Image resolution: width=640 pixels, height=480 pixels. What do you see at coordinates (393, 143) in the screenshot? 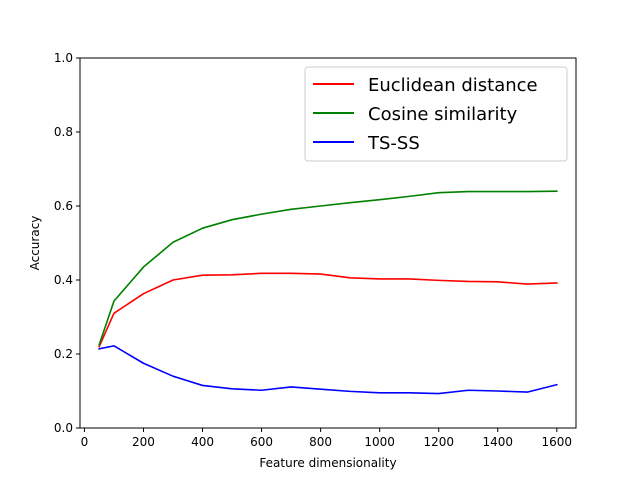
I see `legend-label-tsss: TS-SS` at bounding box center [393, 143].